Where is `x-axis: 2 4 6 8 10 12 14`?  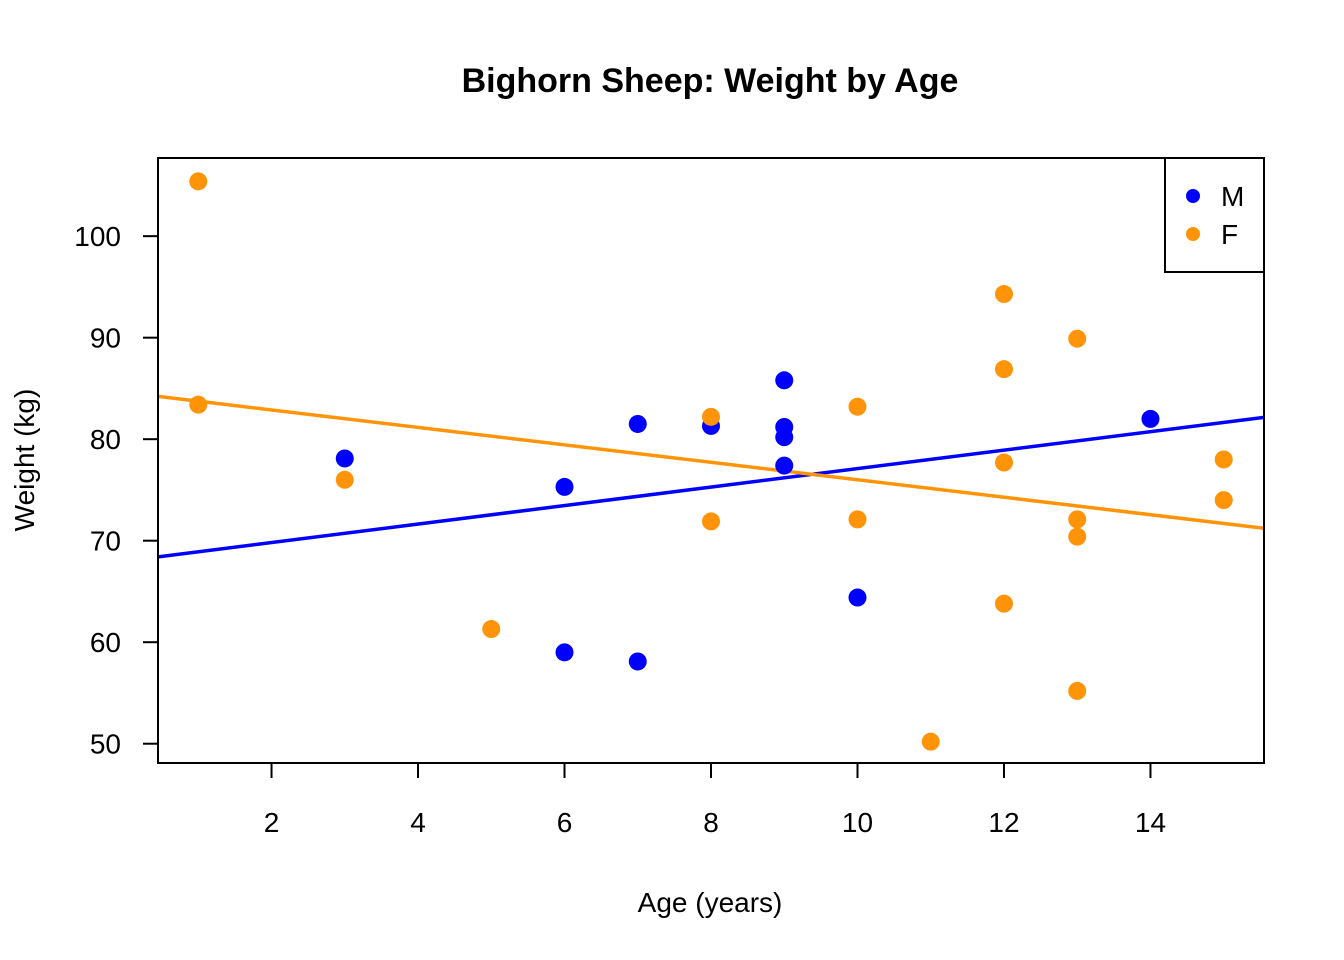 x-axis: 2 4 6 8 10 12 14 is located at coordinates (715, 800).